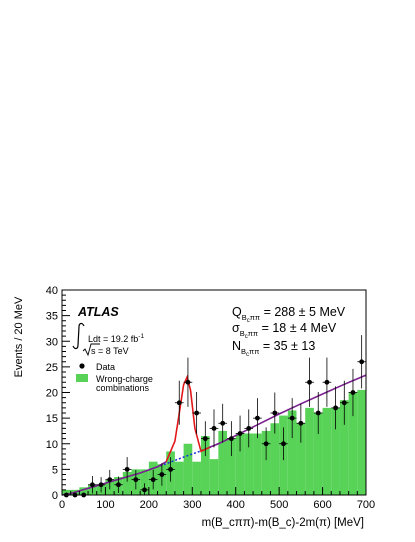 Image resolution: width=415 pixels, height=542 pixels. What do you see at coordinates (273, 348) in the screenshot?
I see `fit-result-n: NBcππ = 35 ± 13` at bounding box center [273, 348].